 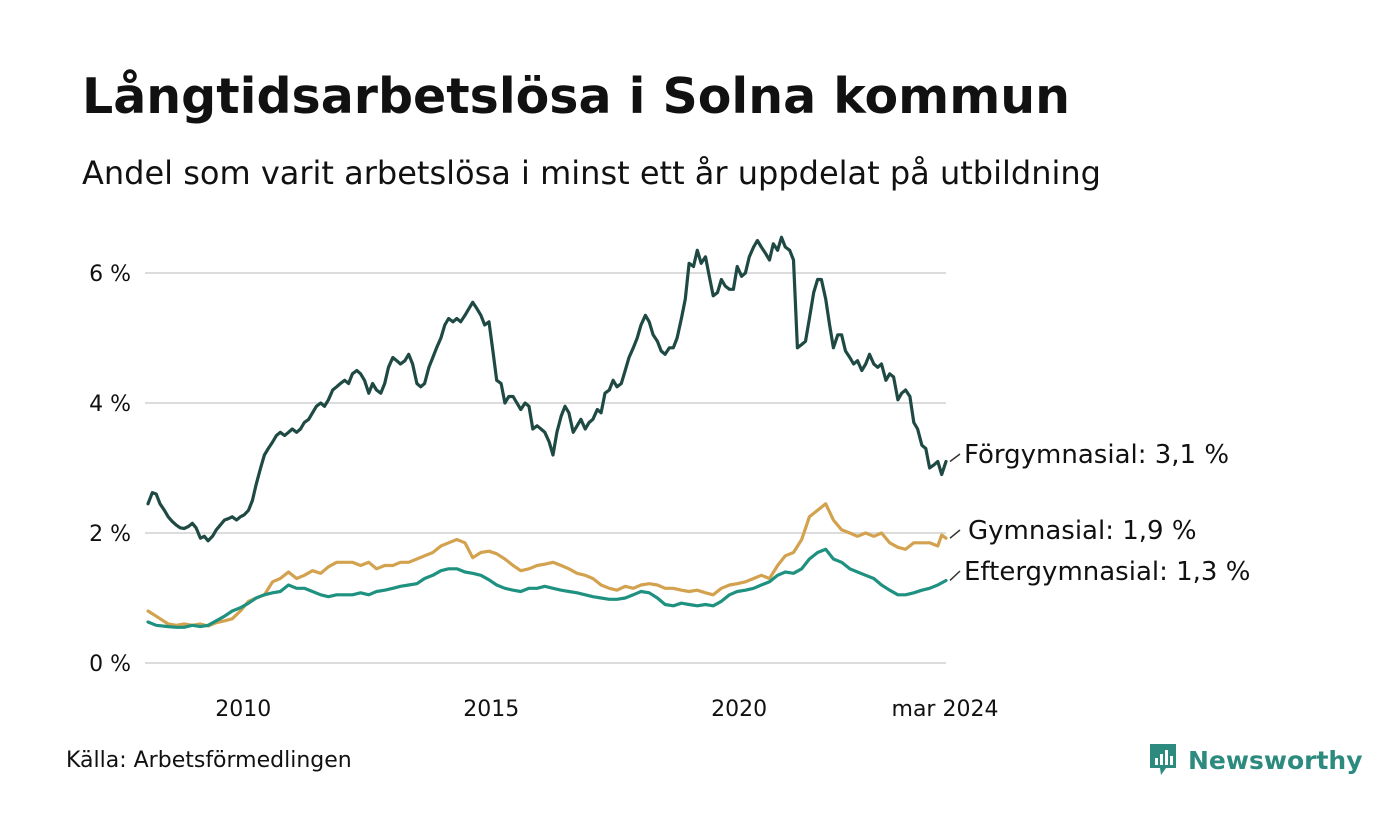 What do you see at coordinates (110, 404) in the screenshot?
I see `y-tick-label: 4 %` at bounding box center [110, 404].